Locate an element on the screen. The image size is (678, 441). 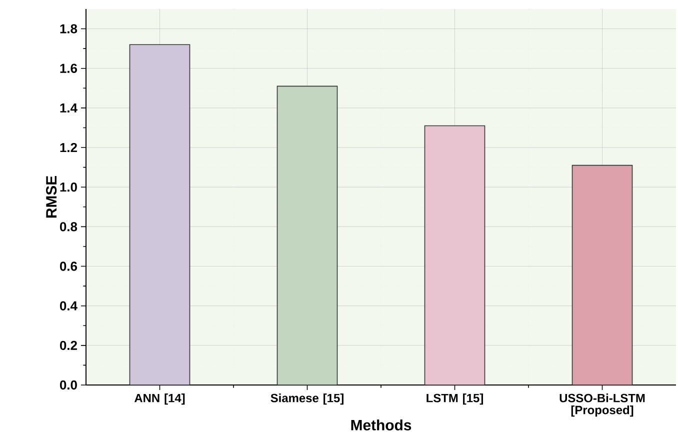
y-tick-label: 0.8 is located at coordinates (69, 227).